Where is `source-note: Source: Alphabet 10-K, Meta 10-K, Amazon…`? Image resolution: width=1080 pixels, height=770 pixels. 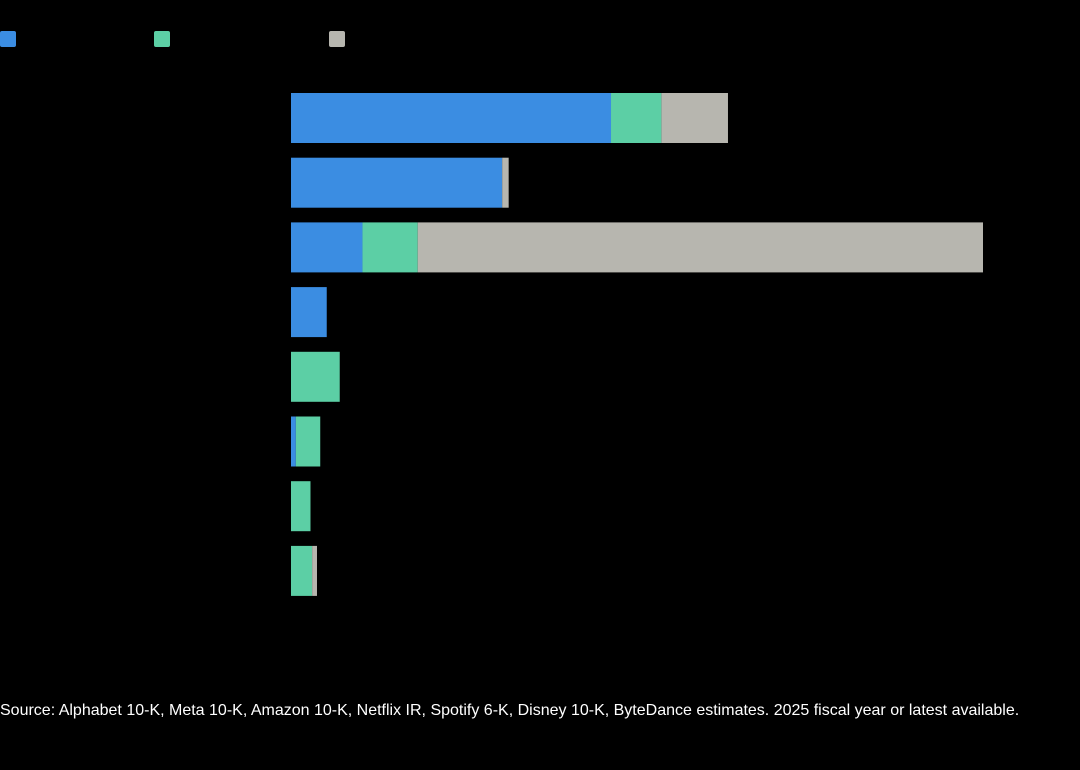
source-note: Source: Alphabet 10-K, Meta 10-K, Amazon… is located at coordinates (510, 710).